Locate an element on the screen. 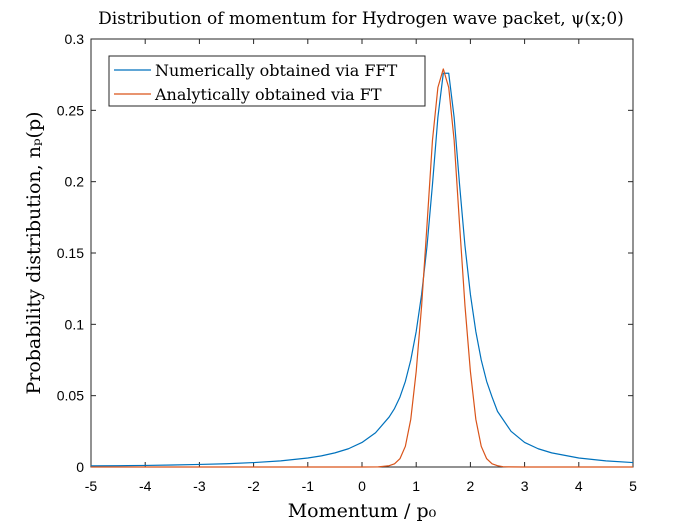  y-axis-label: Probability distribution, nₚ(p) is located at coordinates (34, 252).